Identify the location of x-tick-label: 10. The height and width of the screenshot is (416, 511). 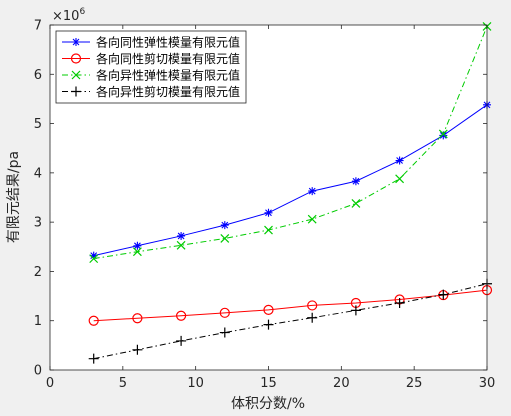
(195, 383).